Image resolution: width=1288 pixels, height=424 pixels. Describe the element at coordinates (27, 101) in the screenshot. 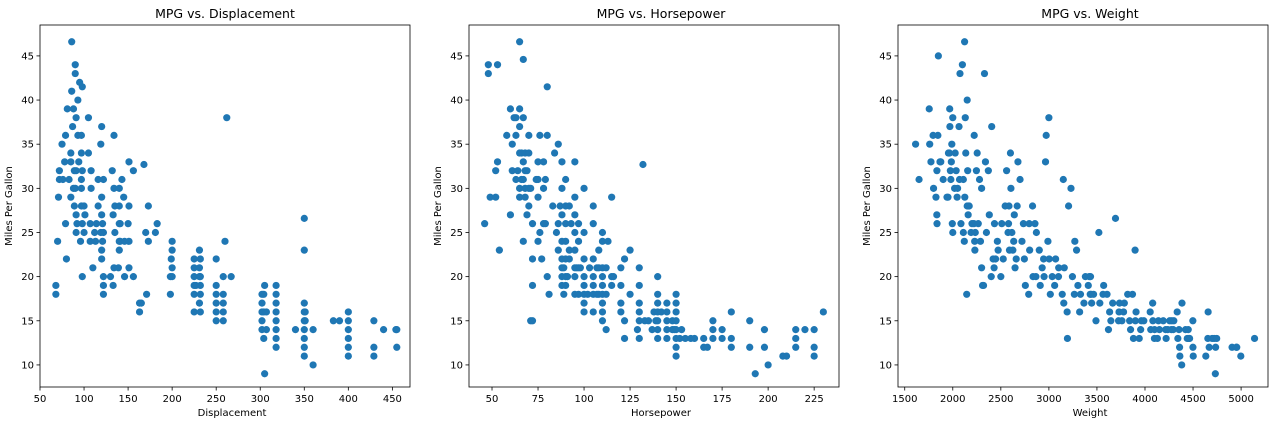

I see `y-tick-label: 40` at that location.